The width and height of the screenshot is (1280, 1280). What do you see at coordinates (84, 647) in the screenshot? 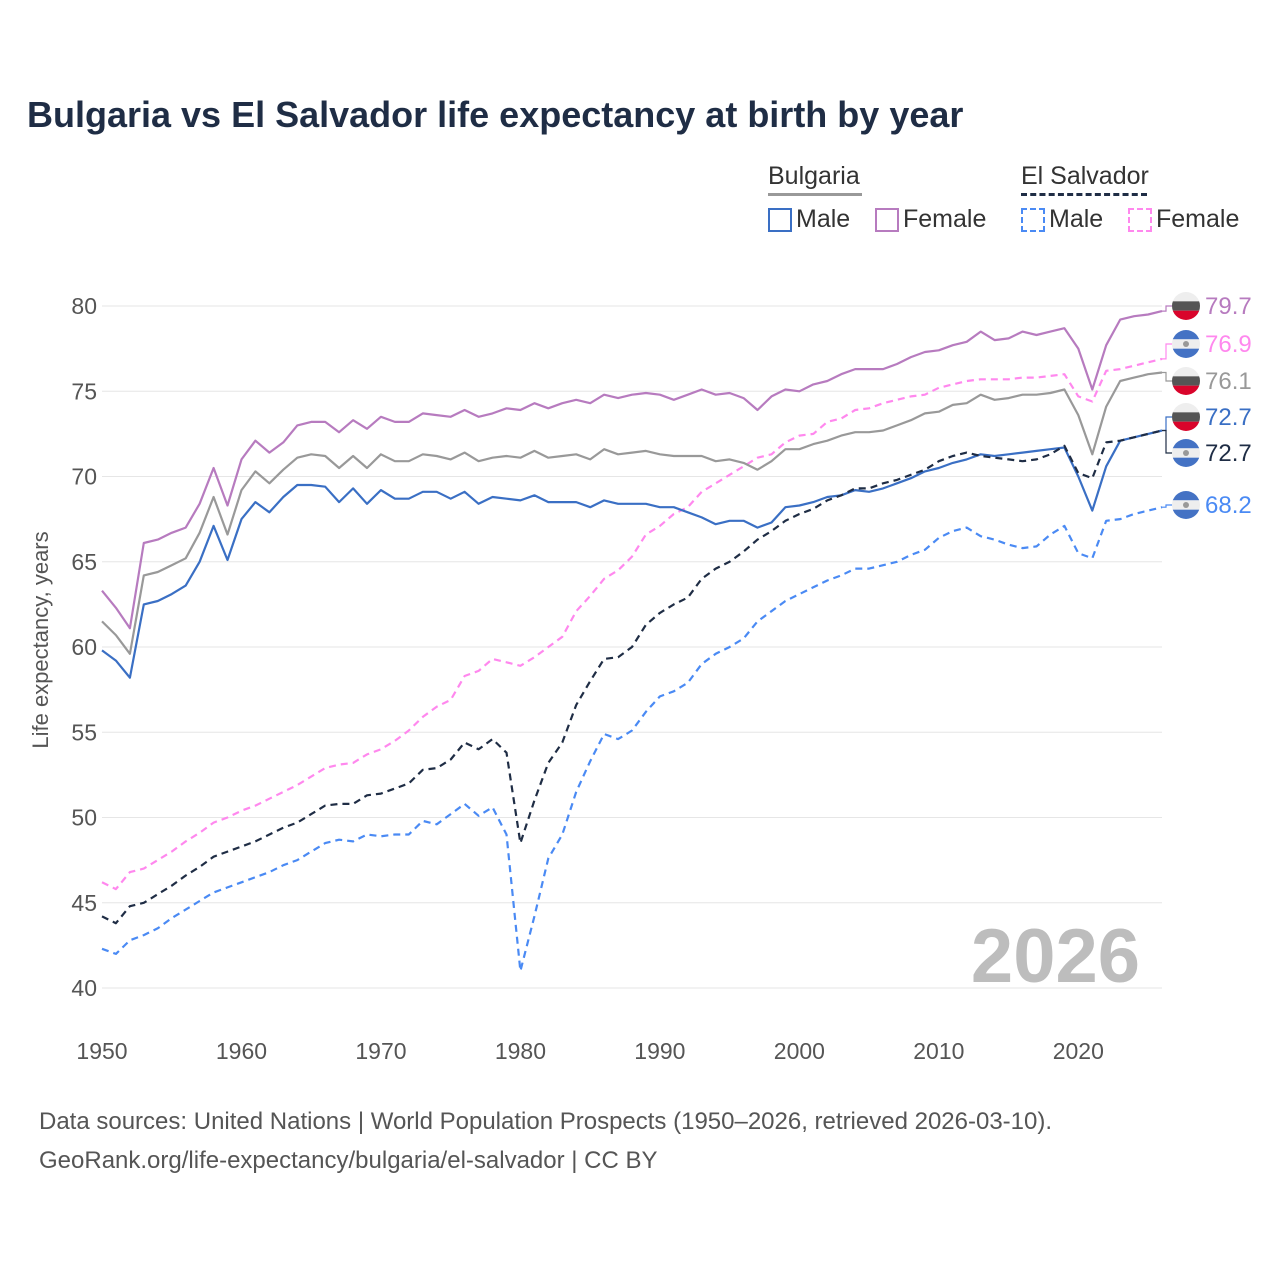
I see `y-tick-label: 60` at bounding box center [84, 647].